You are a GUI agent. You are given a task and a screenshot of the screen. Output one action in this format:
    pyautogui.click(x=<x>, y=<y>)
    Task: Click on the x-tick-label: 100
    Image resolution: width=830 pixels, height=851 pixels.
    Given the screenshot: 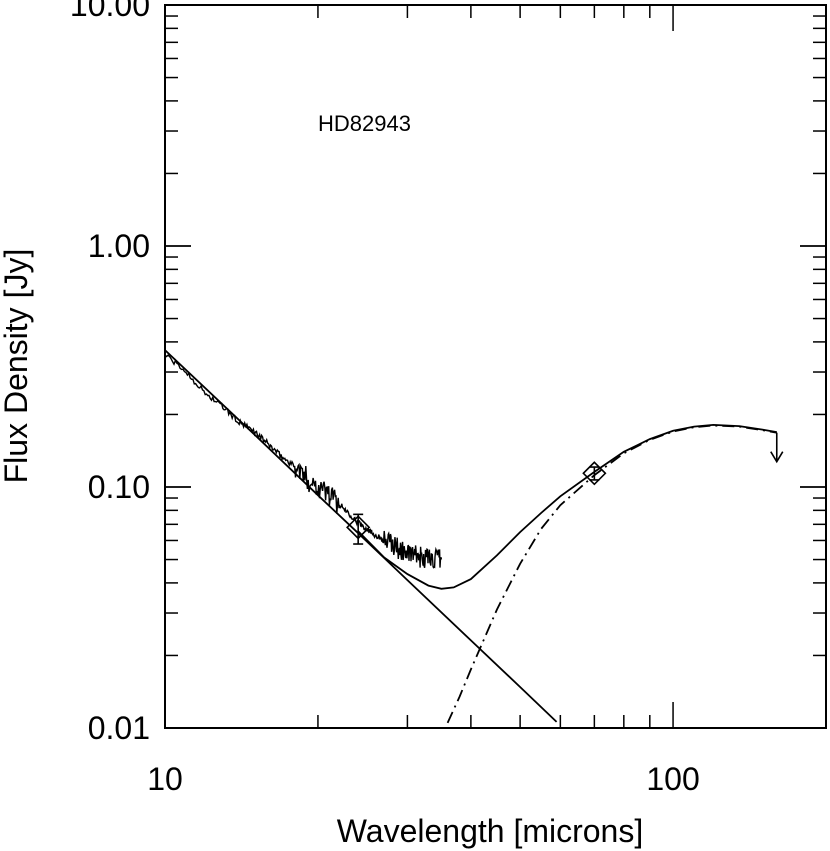 What is the action you would take?
    pyautogui.click(x=672, y=779)
    